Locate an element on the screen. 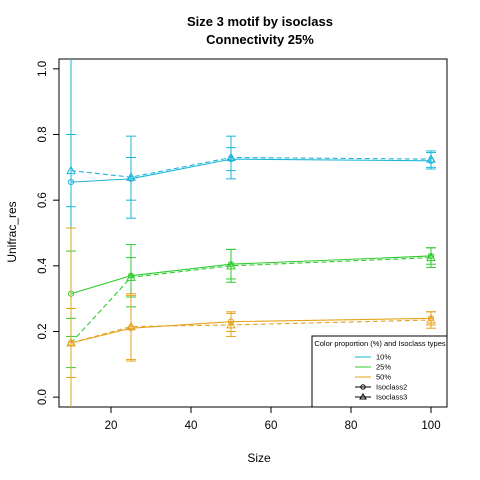 The height and width of the screenshot is (480, 480). legend-label: Isoclass2 is located at coordinates (391, 387).